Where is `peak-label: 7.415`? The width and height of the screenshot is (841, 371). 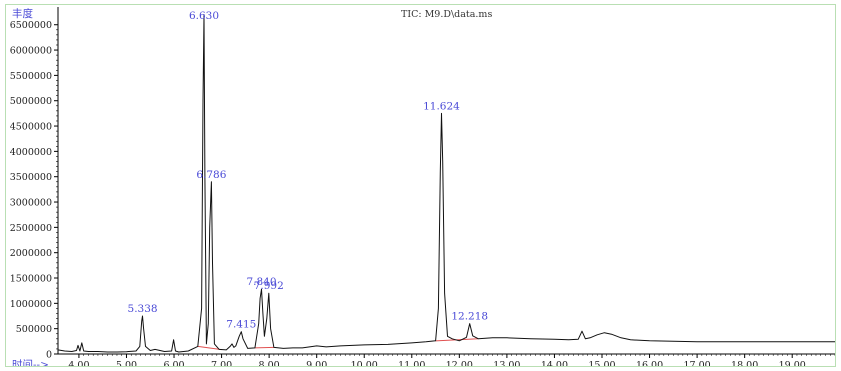 peak-label: 7.415 is located at coordinates (241, 325).